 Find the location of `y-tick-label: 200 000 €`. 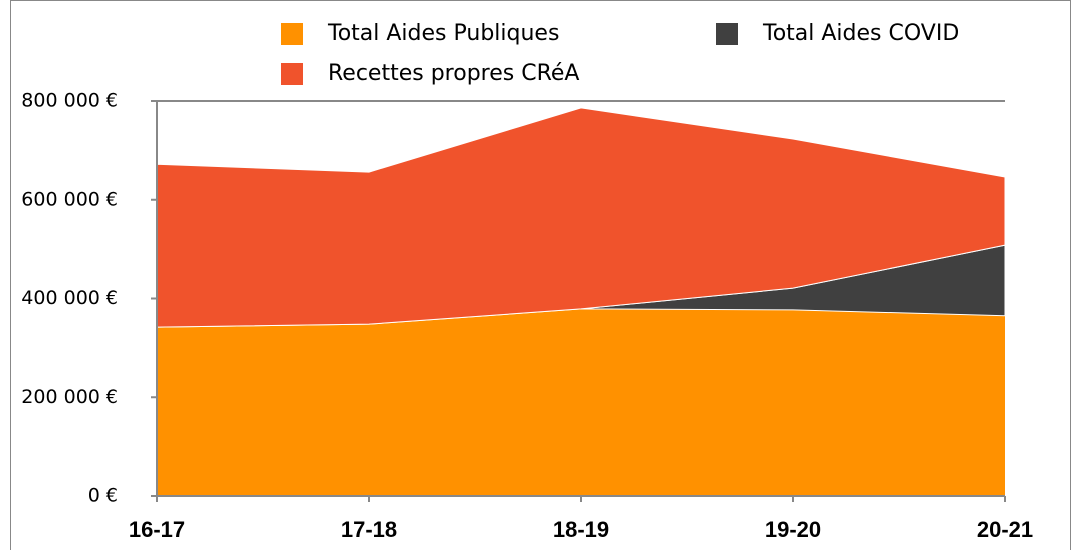

y-tick-label: 200 000 € is located at coordinates (69, 397).